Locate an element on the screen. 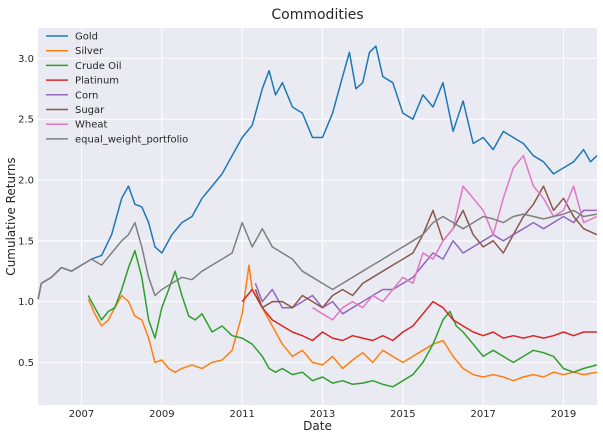 The image size is (603, 438). series-line-platinum is located at coordinates (419, 315).